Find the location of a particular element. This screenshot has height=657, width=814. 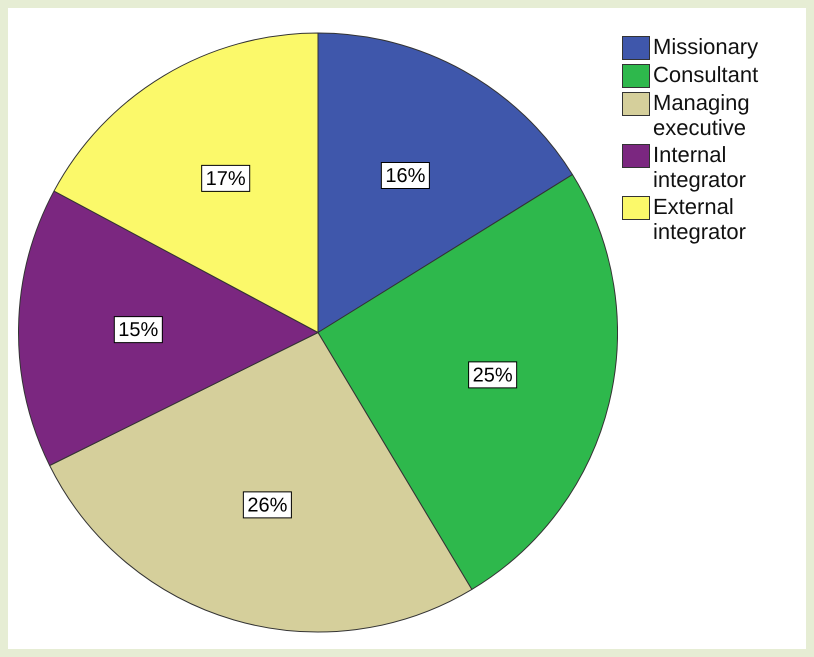

data-label: 17% is located at coordinates (226, 179).